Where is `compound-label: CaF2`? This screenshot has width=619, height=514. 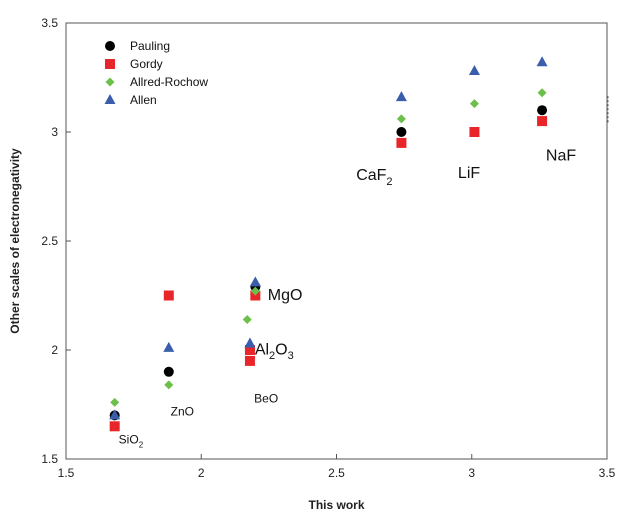
compound-label: CaF2 is located at coordinates (374, 177).